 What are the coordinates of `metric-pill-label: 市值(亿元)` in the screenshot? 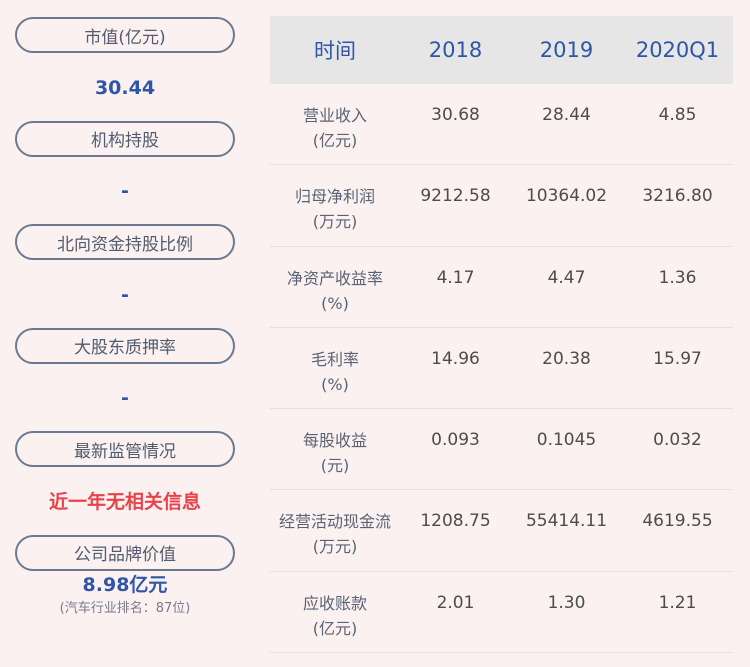 It's located at (125, 37).